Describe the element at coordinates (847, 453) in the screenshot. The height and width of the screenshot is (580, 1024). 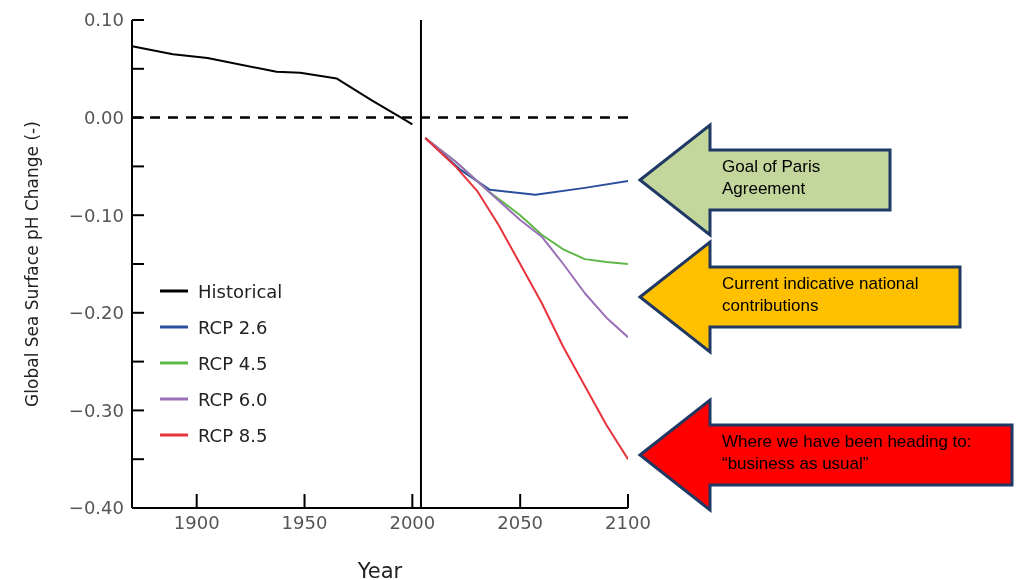
I see `text: Where we have been heading to: “business as usual”` at that location.